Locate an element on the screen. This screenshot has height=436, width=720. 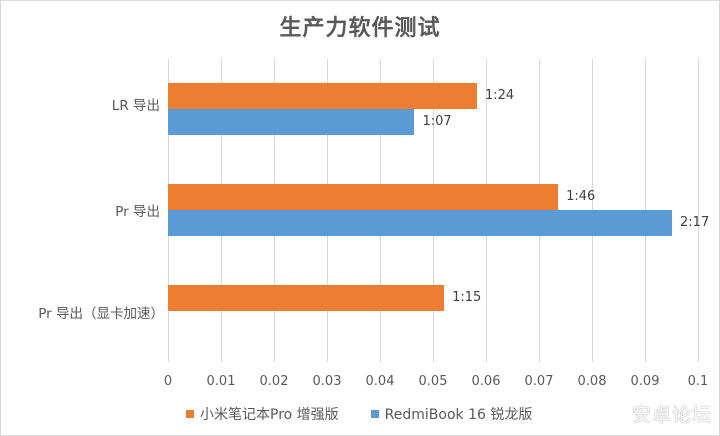
x-tick-label: 0 is located at coordinates (168, 381).